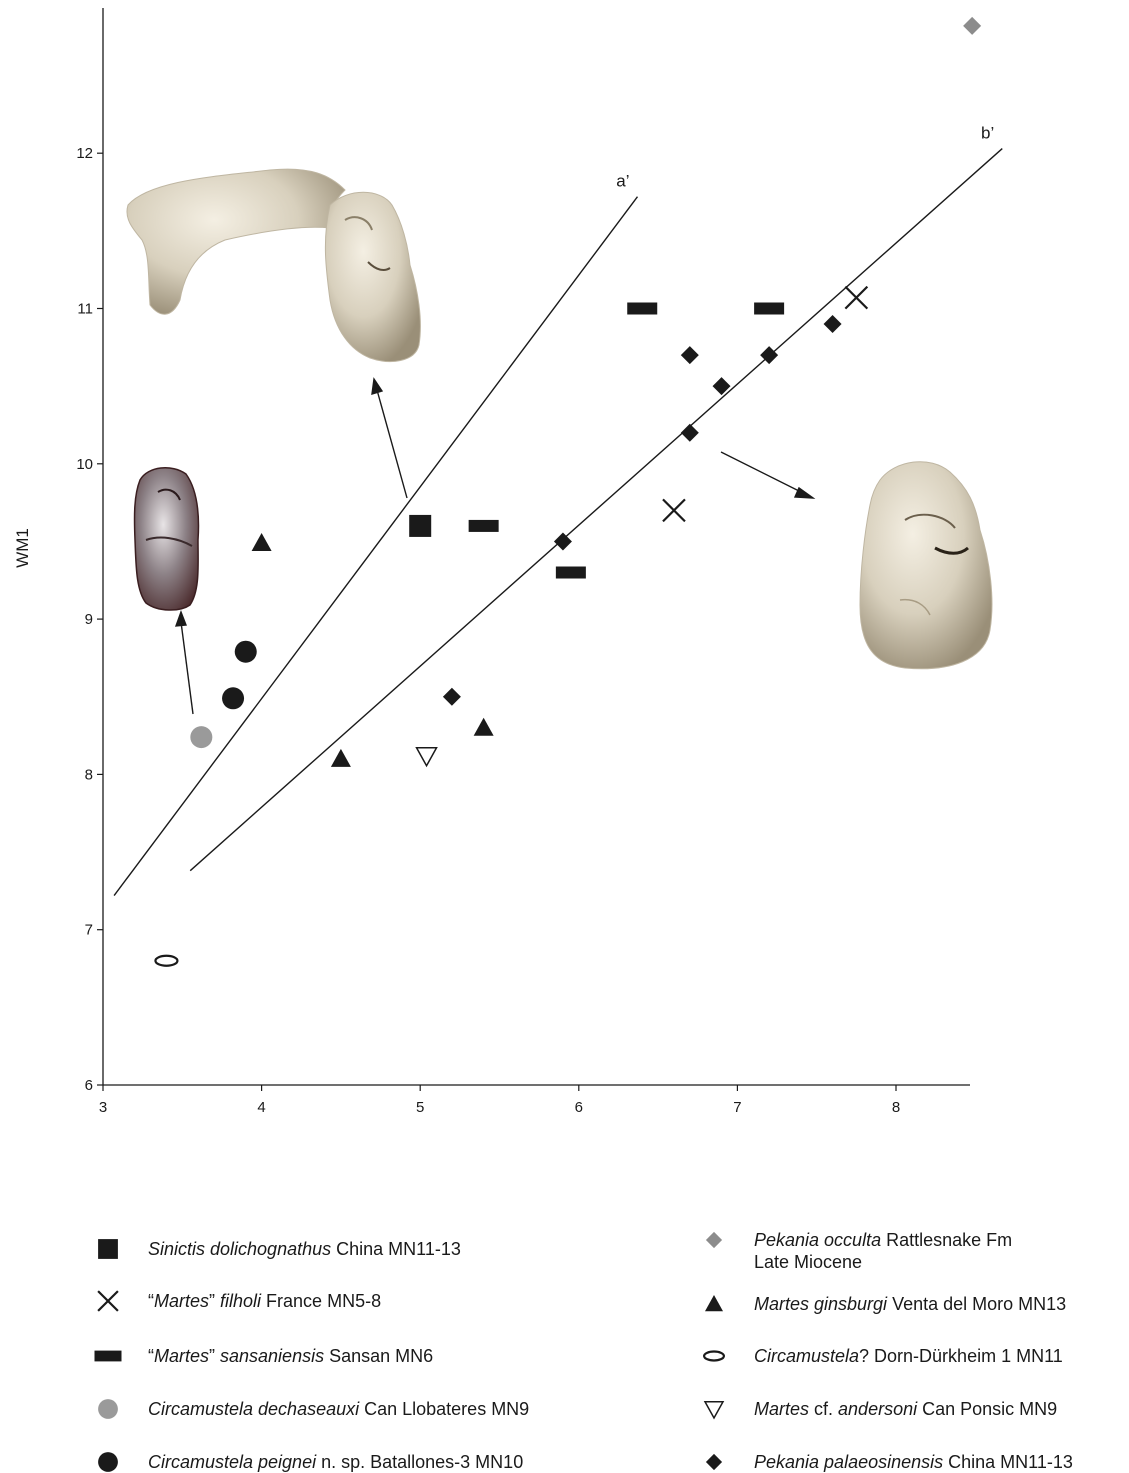 The height and width of the screenshot is (1473, 1129). Describe the element at coordinates (187, 668) in the screenshot. I see `arrow-to-small-tooth` at that location.